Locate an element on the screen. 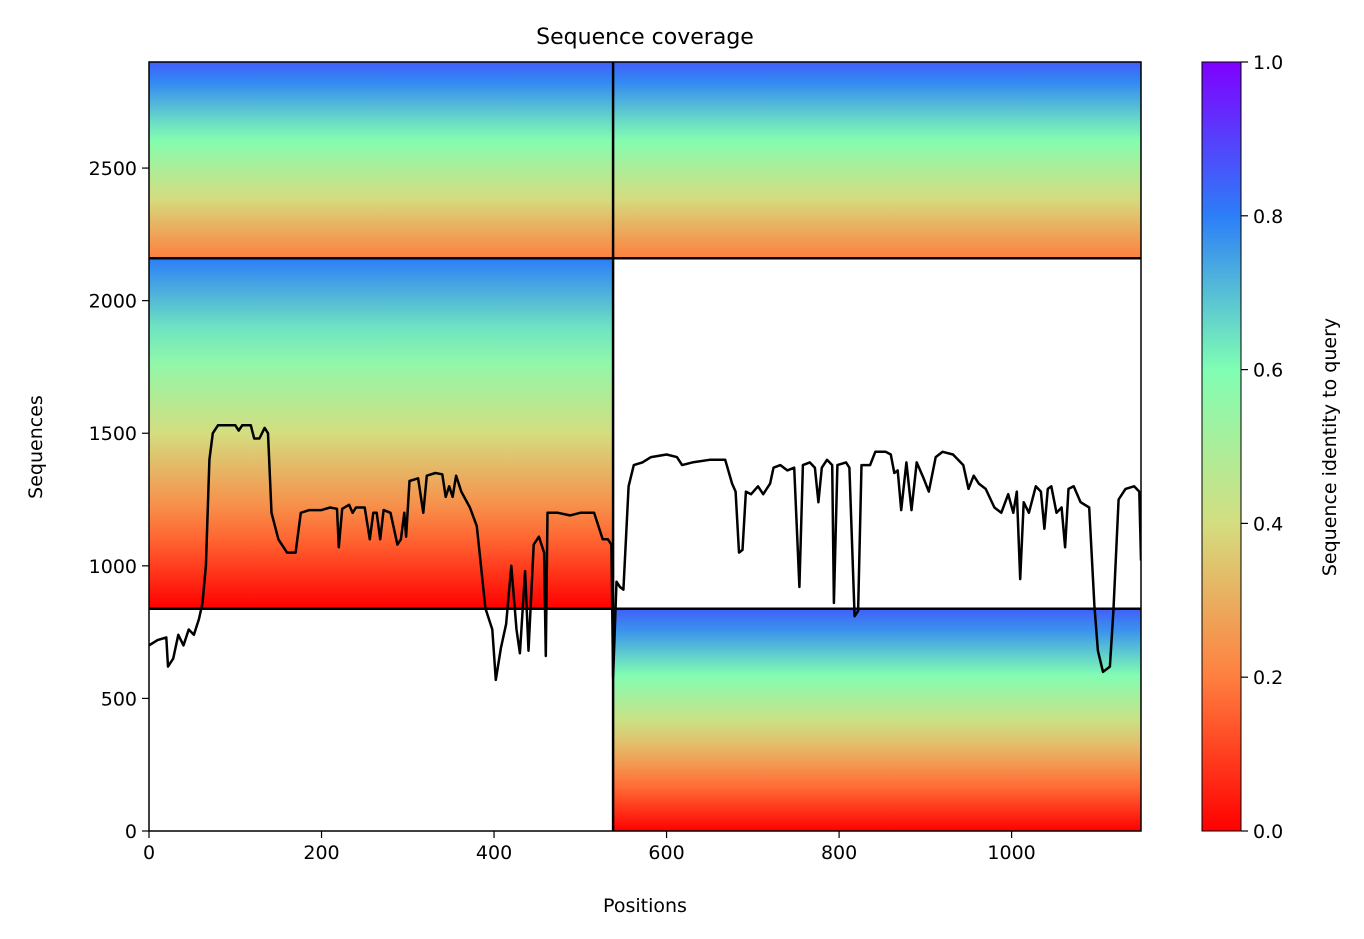  colorbar-tick-label: 0.4 is located at coordinates (1268, 524).